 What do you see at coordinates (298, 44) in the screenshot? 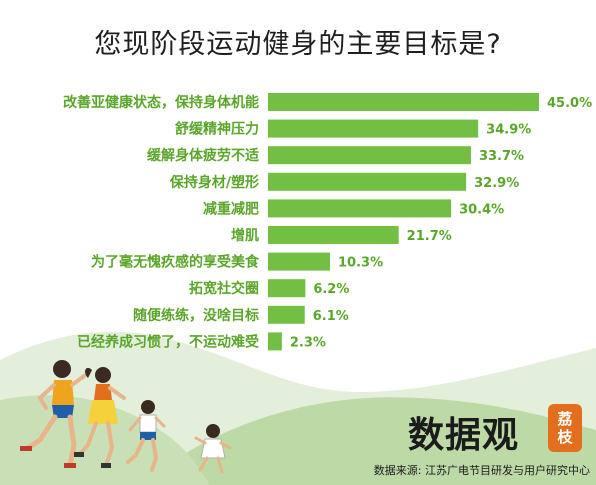
I see `chart-title: 您现阶段运动健身的主要目标是?` at bounding box center [298, 44].